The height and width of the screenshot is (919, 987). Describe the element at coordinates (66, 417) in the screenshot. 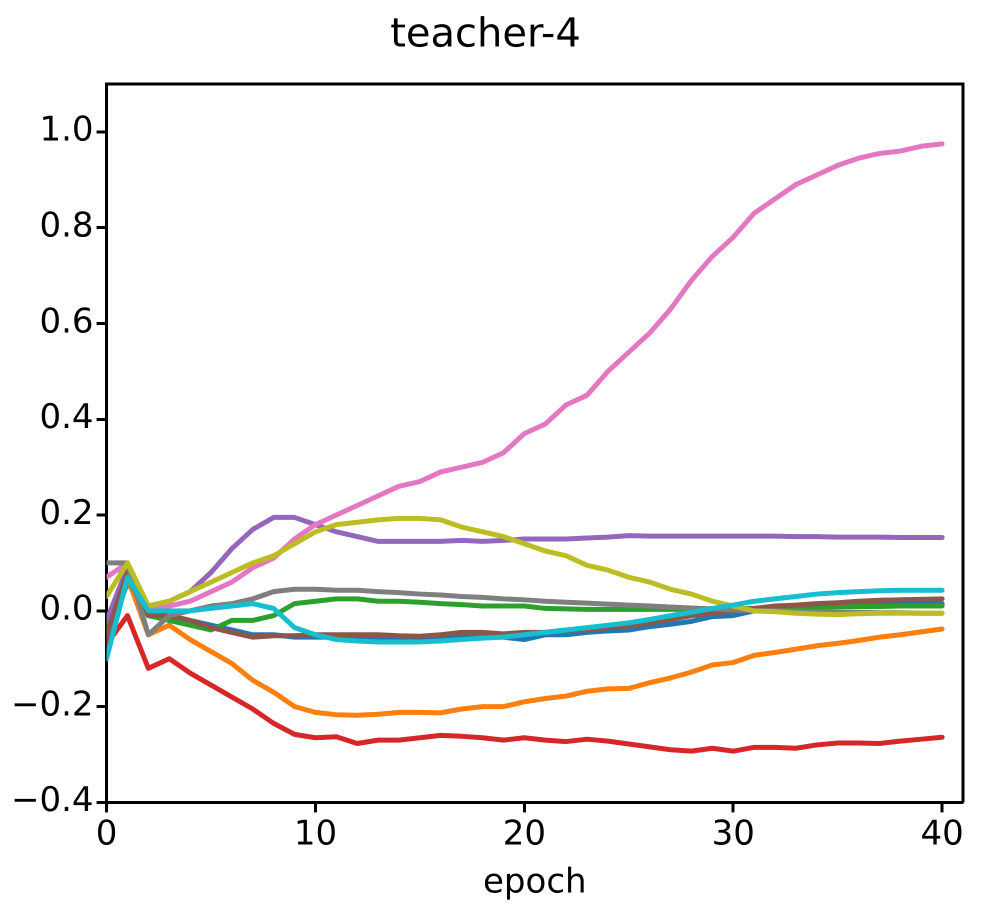

I see `y-tick-label: 0.4` at that location.